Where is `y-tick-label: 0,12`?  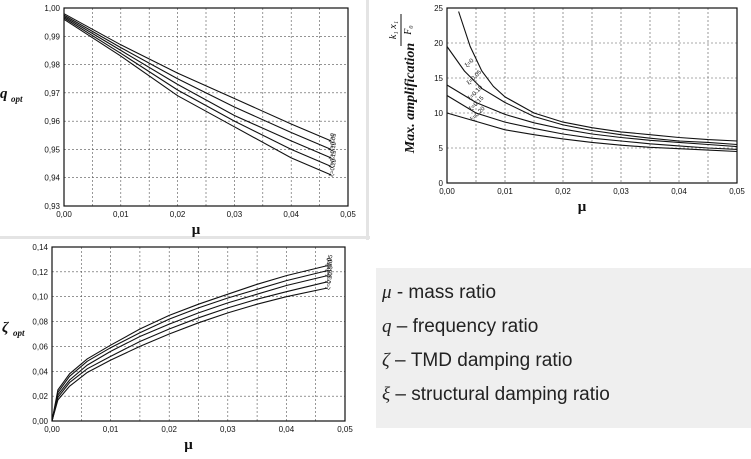 y-tick-label: 0,12 is located at coordinates (40, 272).